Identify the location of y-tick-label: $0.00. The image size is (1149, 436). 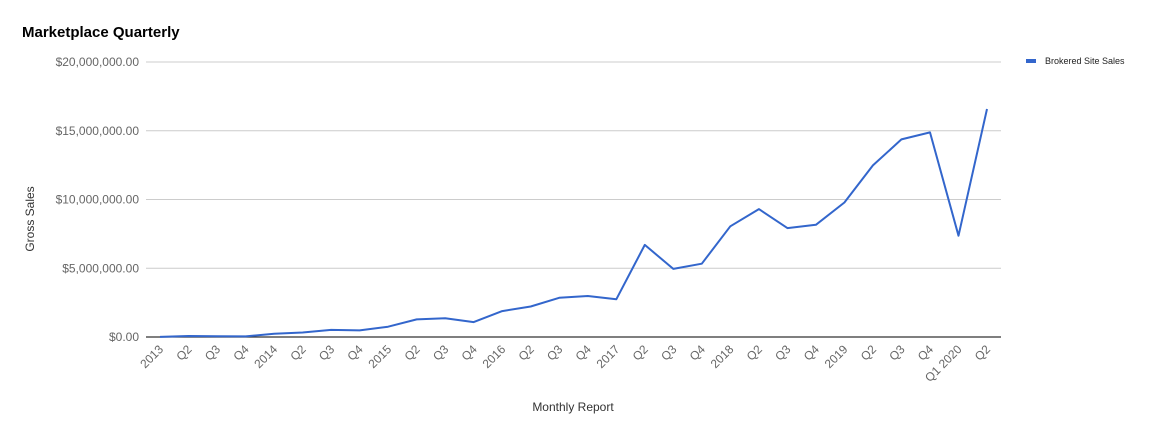
(124, 337).